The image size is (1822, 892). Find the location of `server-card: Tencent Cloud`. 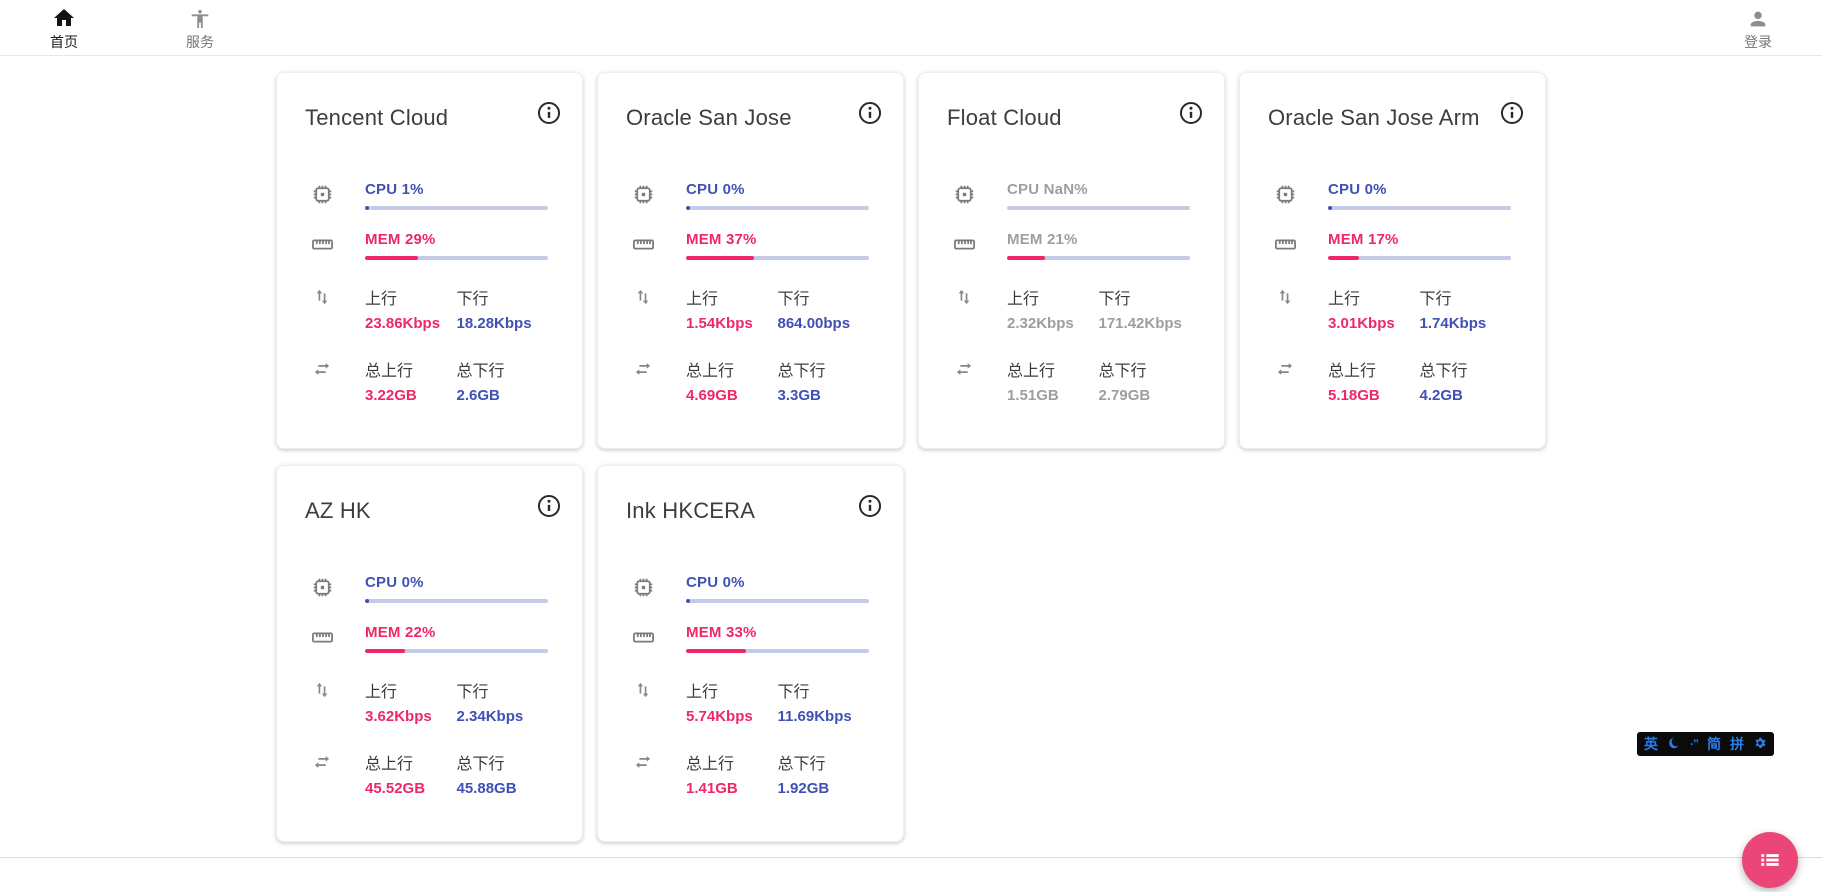

server-card: Tencent Cloud is located at coordinates (429, 260).